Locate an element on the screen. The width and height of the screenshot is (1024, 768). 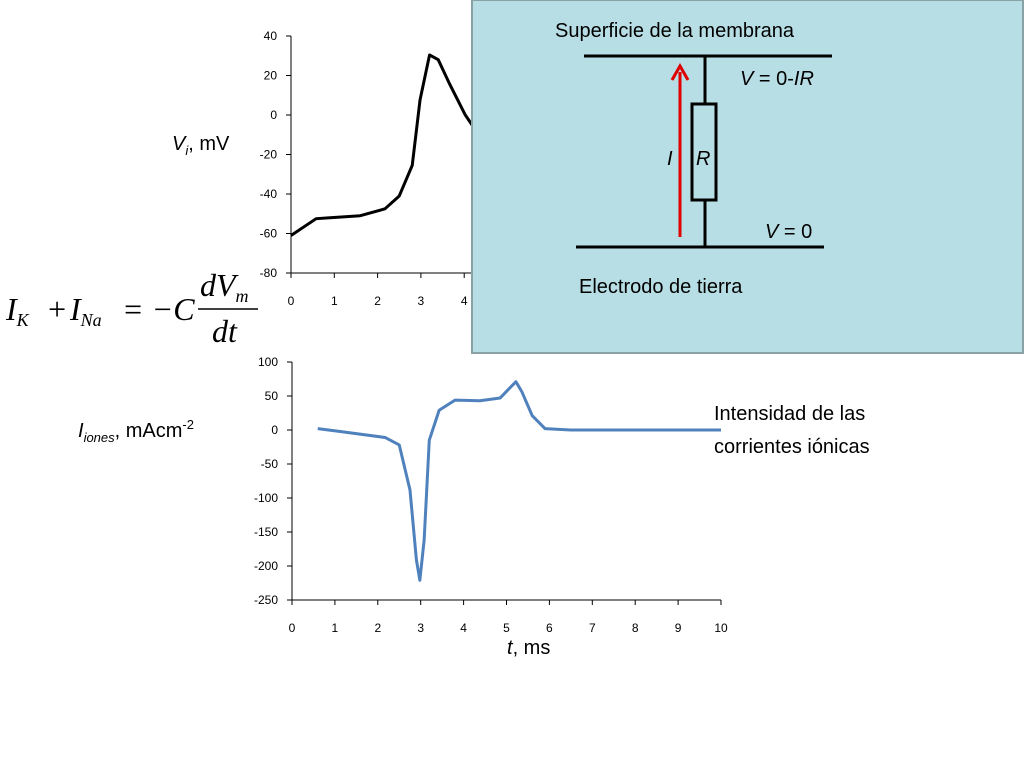
y-tick-label: -100 is located at coordinates (266, 498).